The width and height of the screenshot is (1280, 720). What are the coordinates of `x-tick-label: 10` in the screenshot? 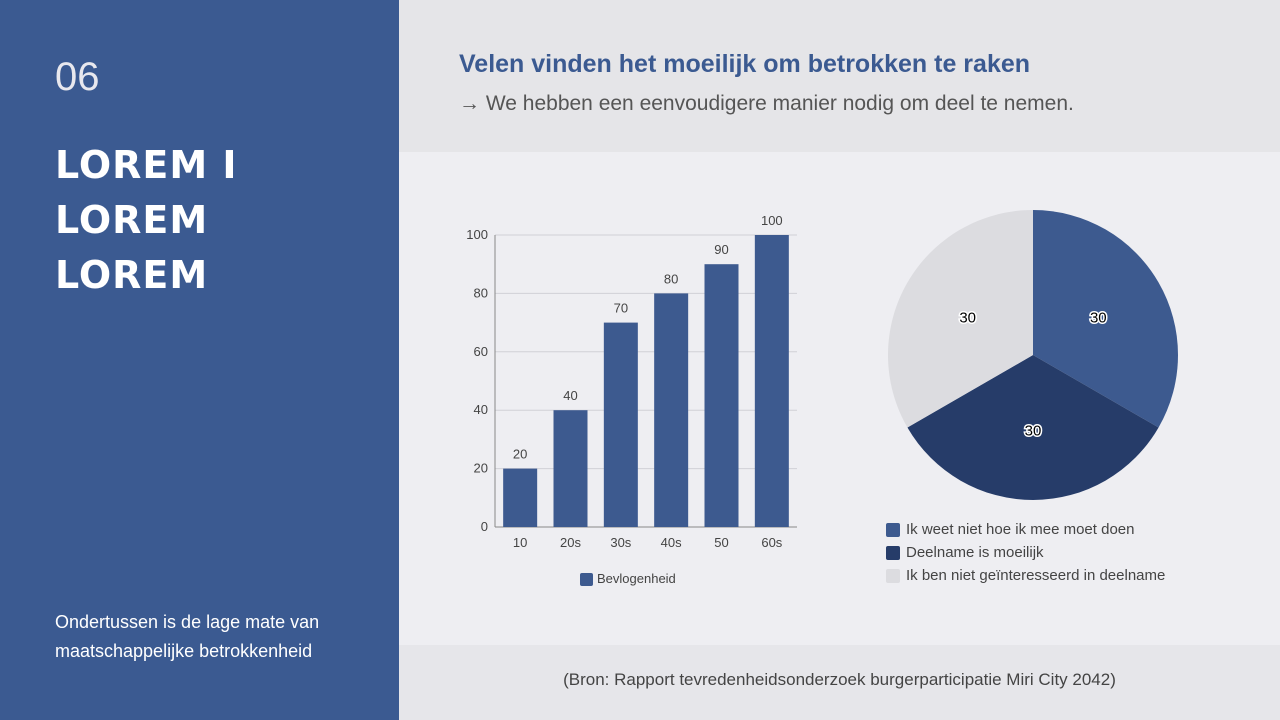 It's located at (520, 542).